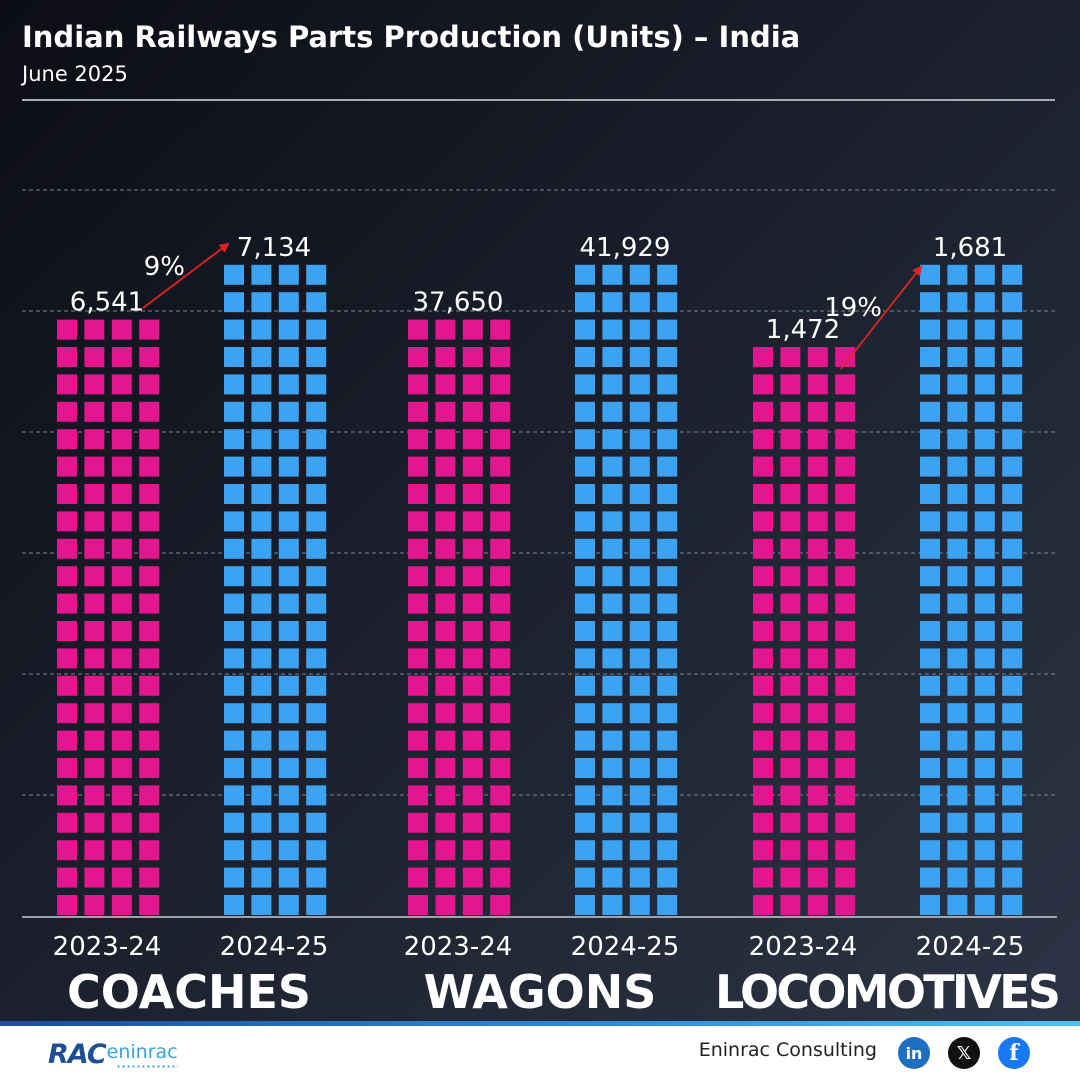 The width and height of the screenshot is (1080, 1080). What do you see at coordinates (1014, 1053) in the screenshot?
I see `facebook-icon: f` at bounding box center [1014, 1053].